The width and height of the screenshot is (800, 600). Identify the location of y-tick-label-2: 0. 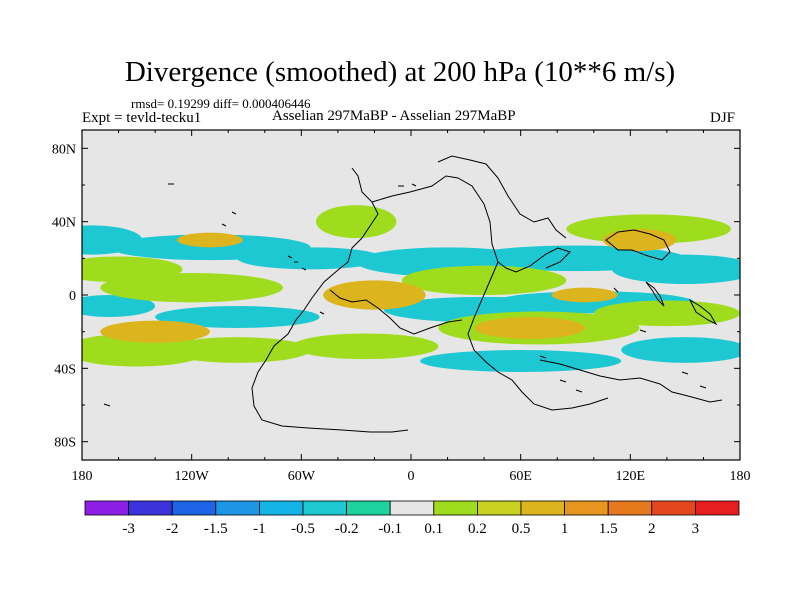
(72, 296).